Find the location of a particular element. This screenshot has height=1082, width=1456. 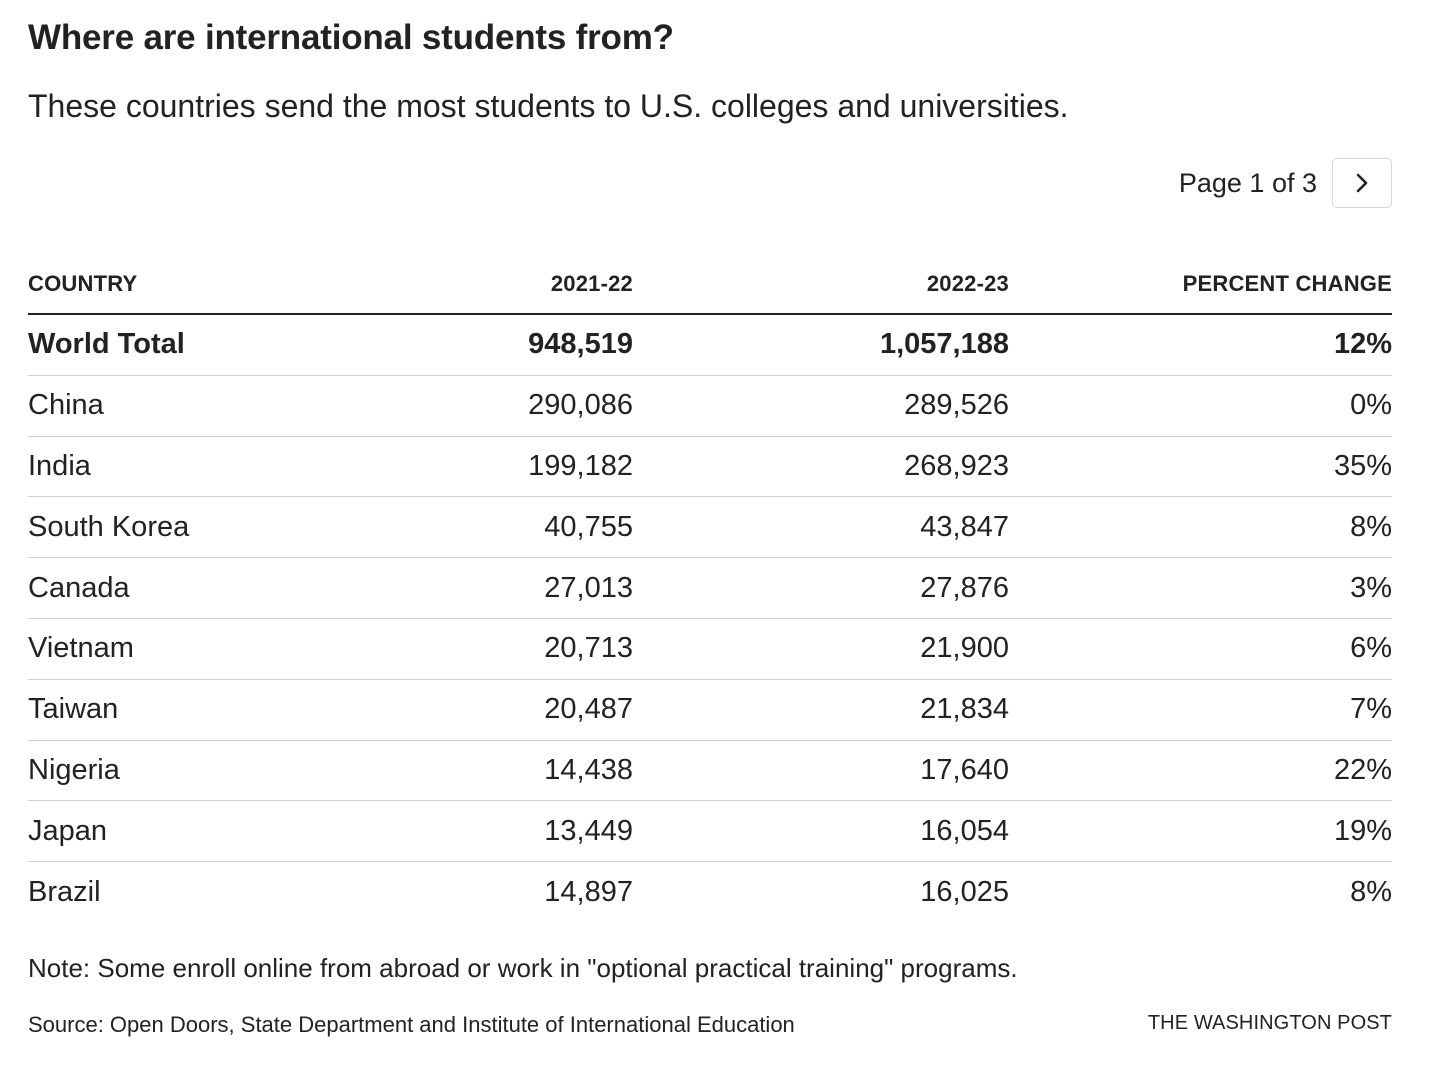

cell-2022-23: 27,876 is located at coordinates (964, 587).